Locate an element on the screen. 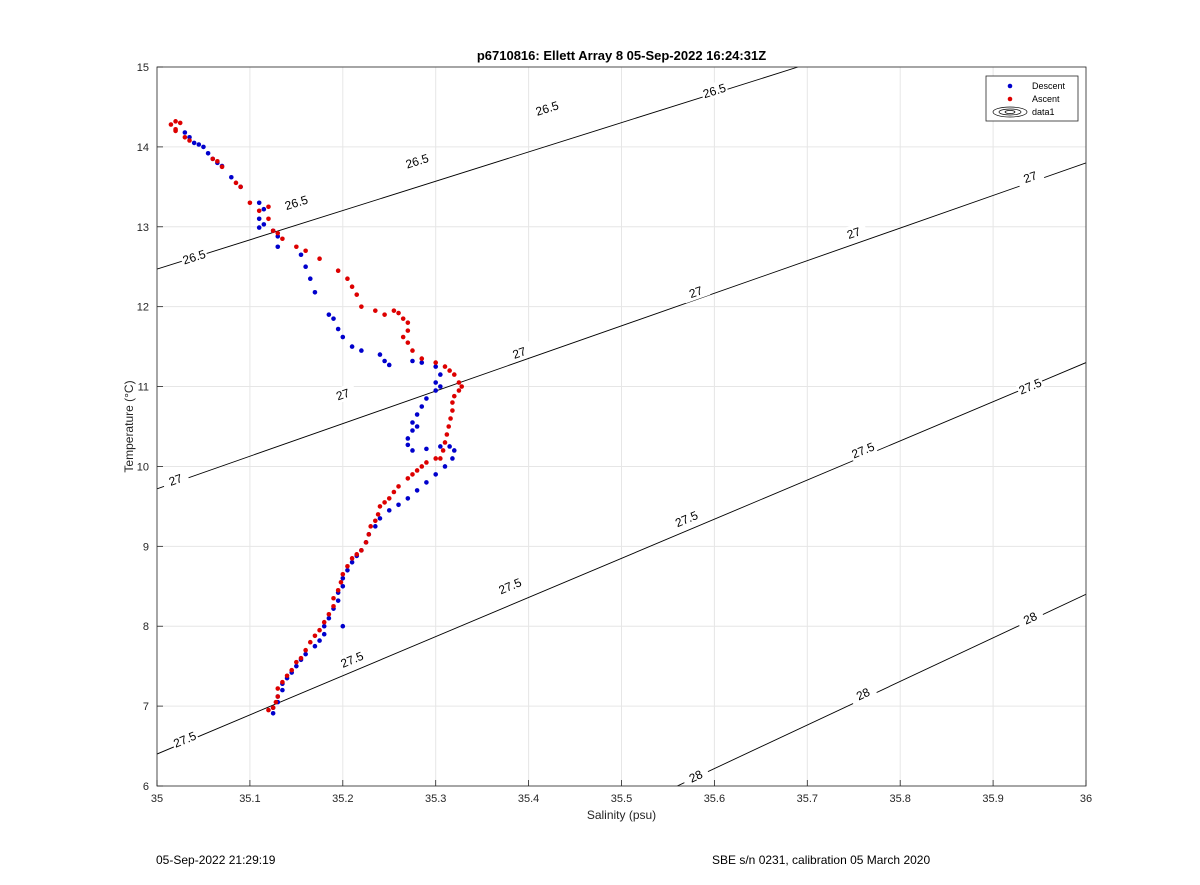  y-tick-label: 10 is located at coordinates (143, 467).